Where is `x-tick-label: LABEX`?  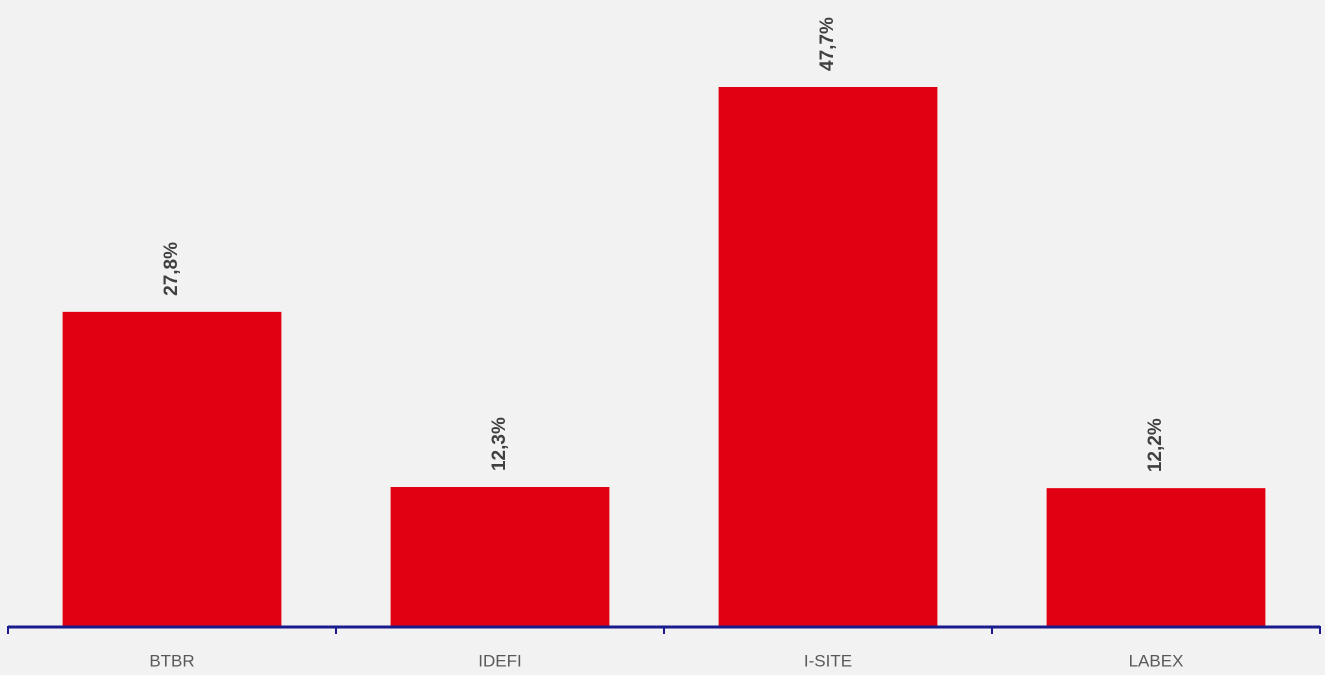
x-tick-label: LABEX is located at coordinates (1156, 660).